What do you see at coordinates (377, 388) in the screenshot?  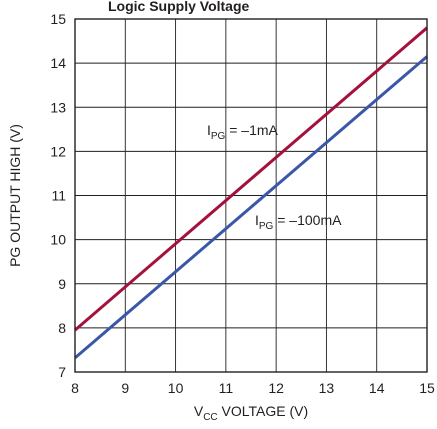 I see `x-tick-label: 14` at bounding box center [377, 388].